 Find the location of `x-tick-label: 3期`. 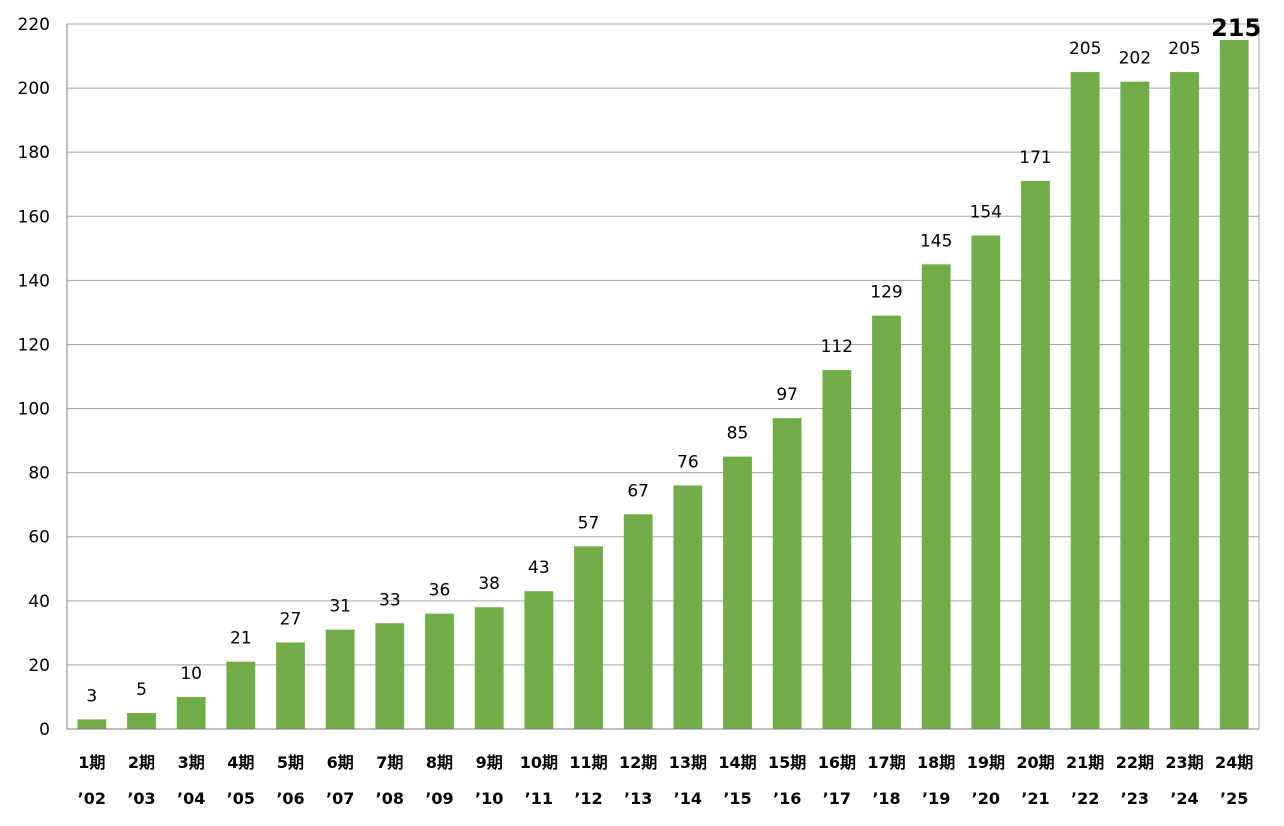

x-tick-label: 3期 is located at coordinates (191, 762).